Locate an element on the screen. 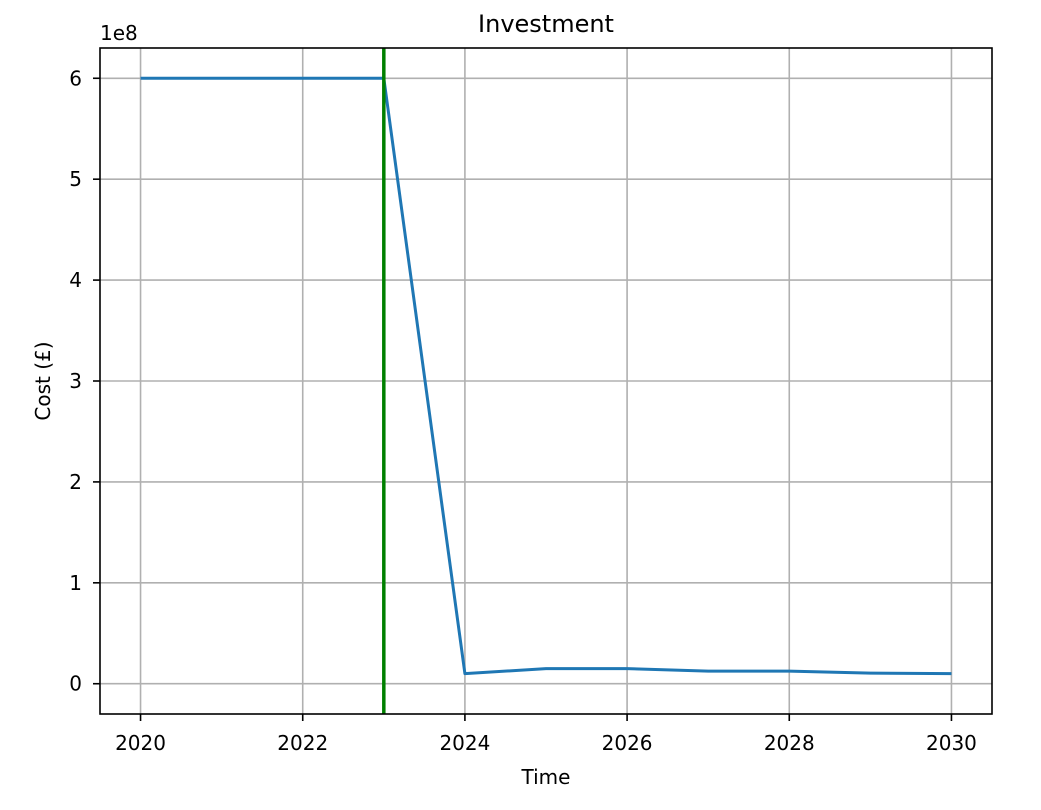  y-tick-label: 0 is located at coordinates (75, 684).